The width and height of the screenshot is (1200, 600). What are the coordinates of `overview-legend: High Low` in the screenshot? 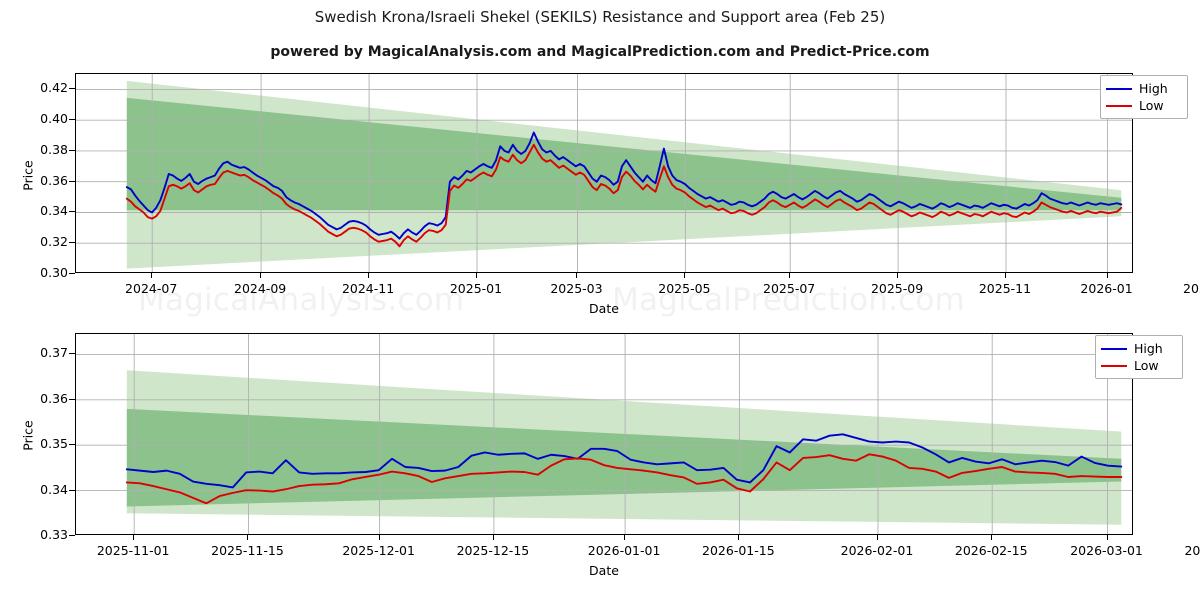 It's located at (1144, 97).